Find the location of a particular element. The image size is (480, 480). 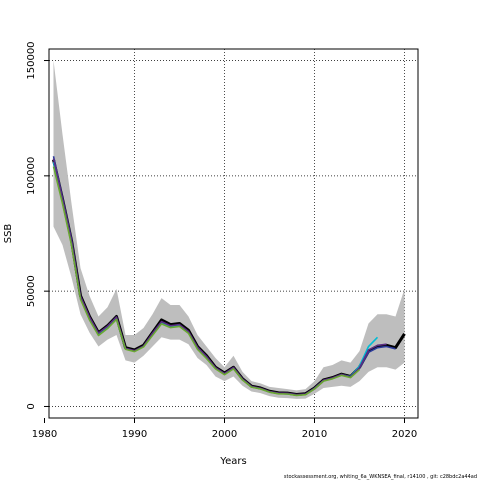

x-axis: 1980 1990 2000 2010 2020 is located at coordinates (224, 429).